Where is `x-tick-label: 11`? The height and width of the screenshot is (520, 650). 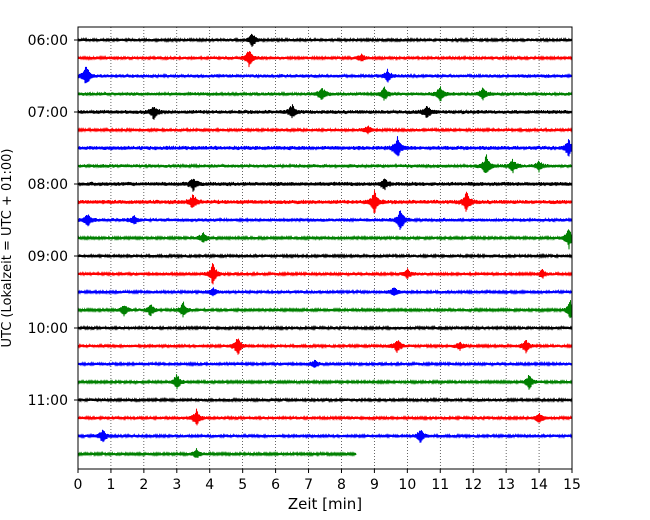
x-tick-label: 11 is located at coordinates (440, 485).